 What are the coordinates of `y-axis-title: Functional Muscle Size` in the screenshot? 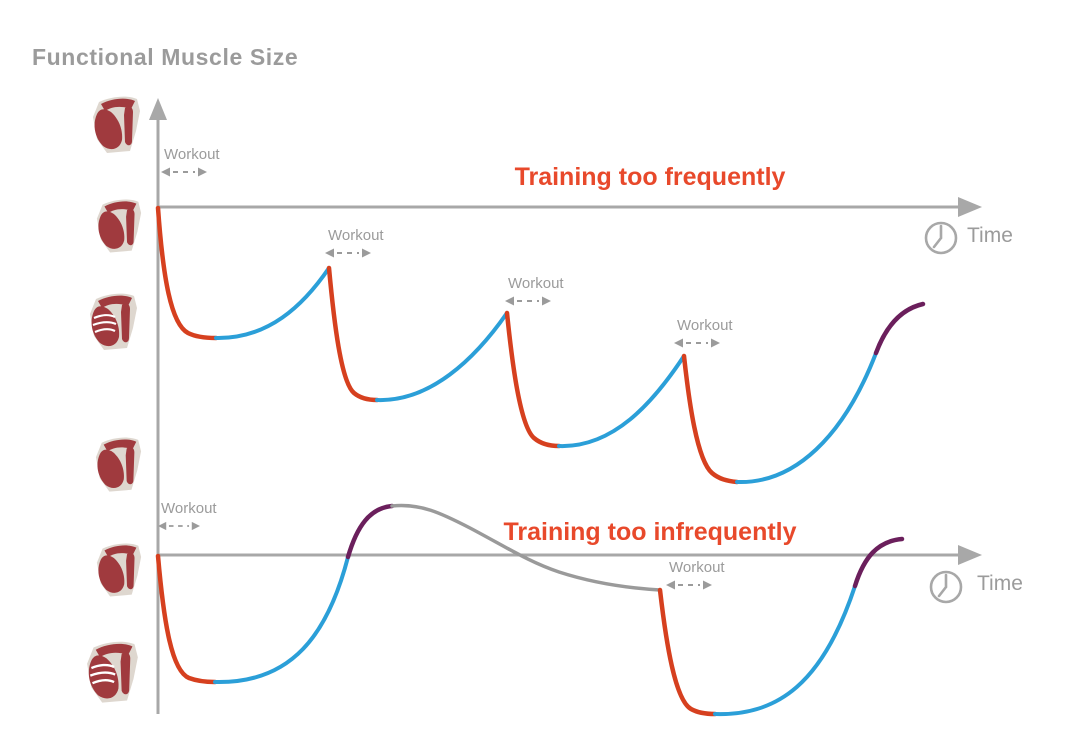 It's located at (165, 57).